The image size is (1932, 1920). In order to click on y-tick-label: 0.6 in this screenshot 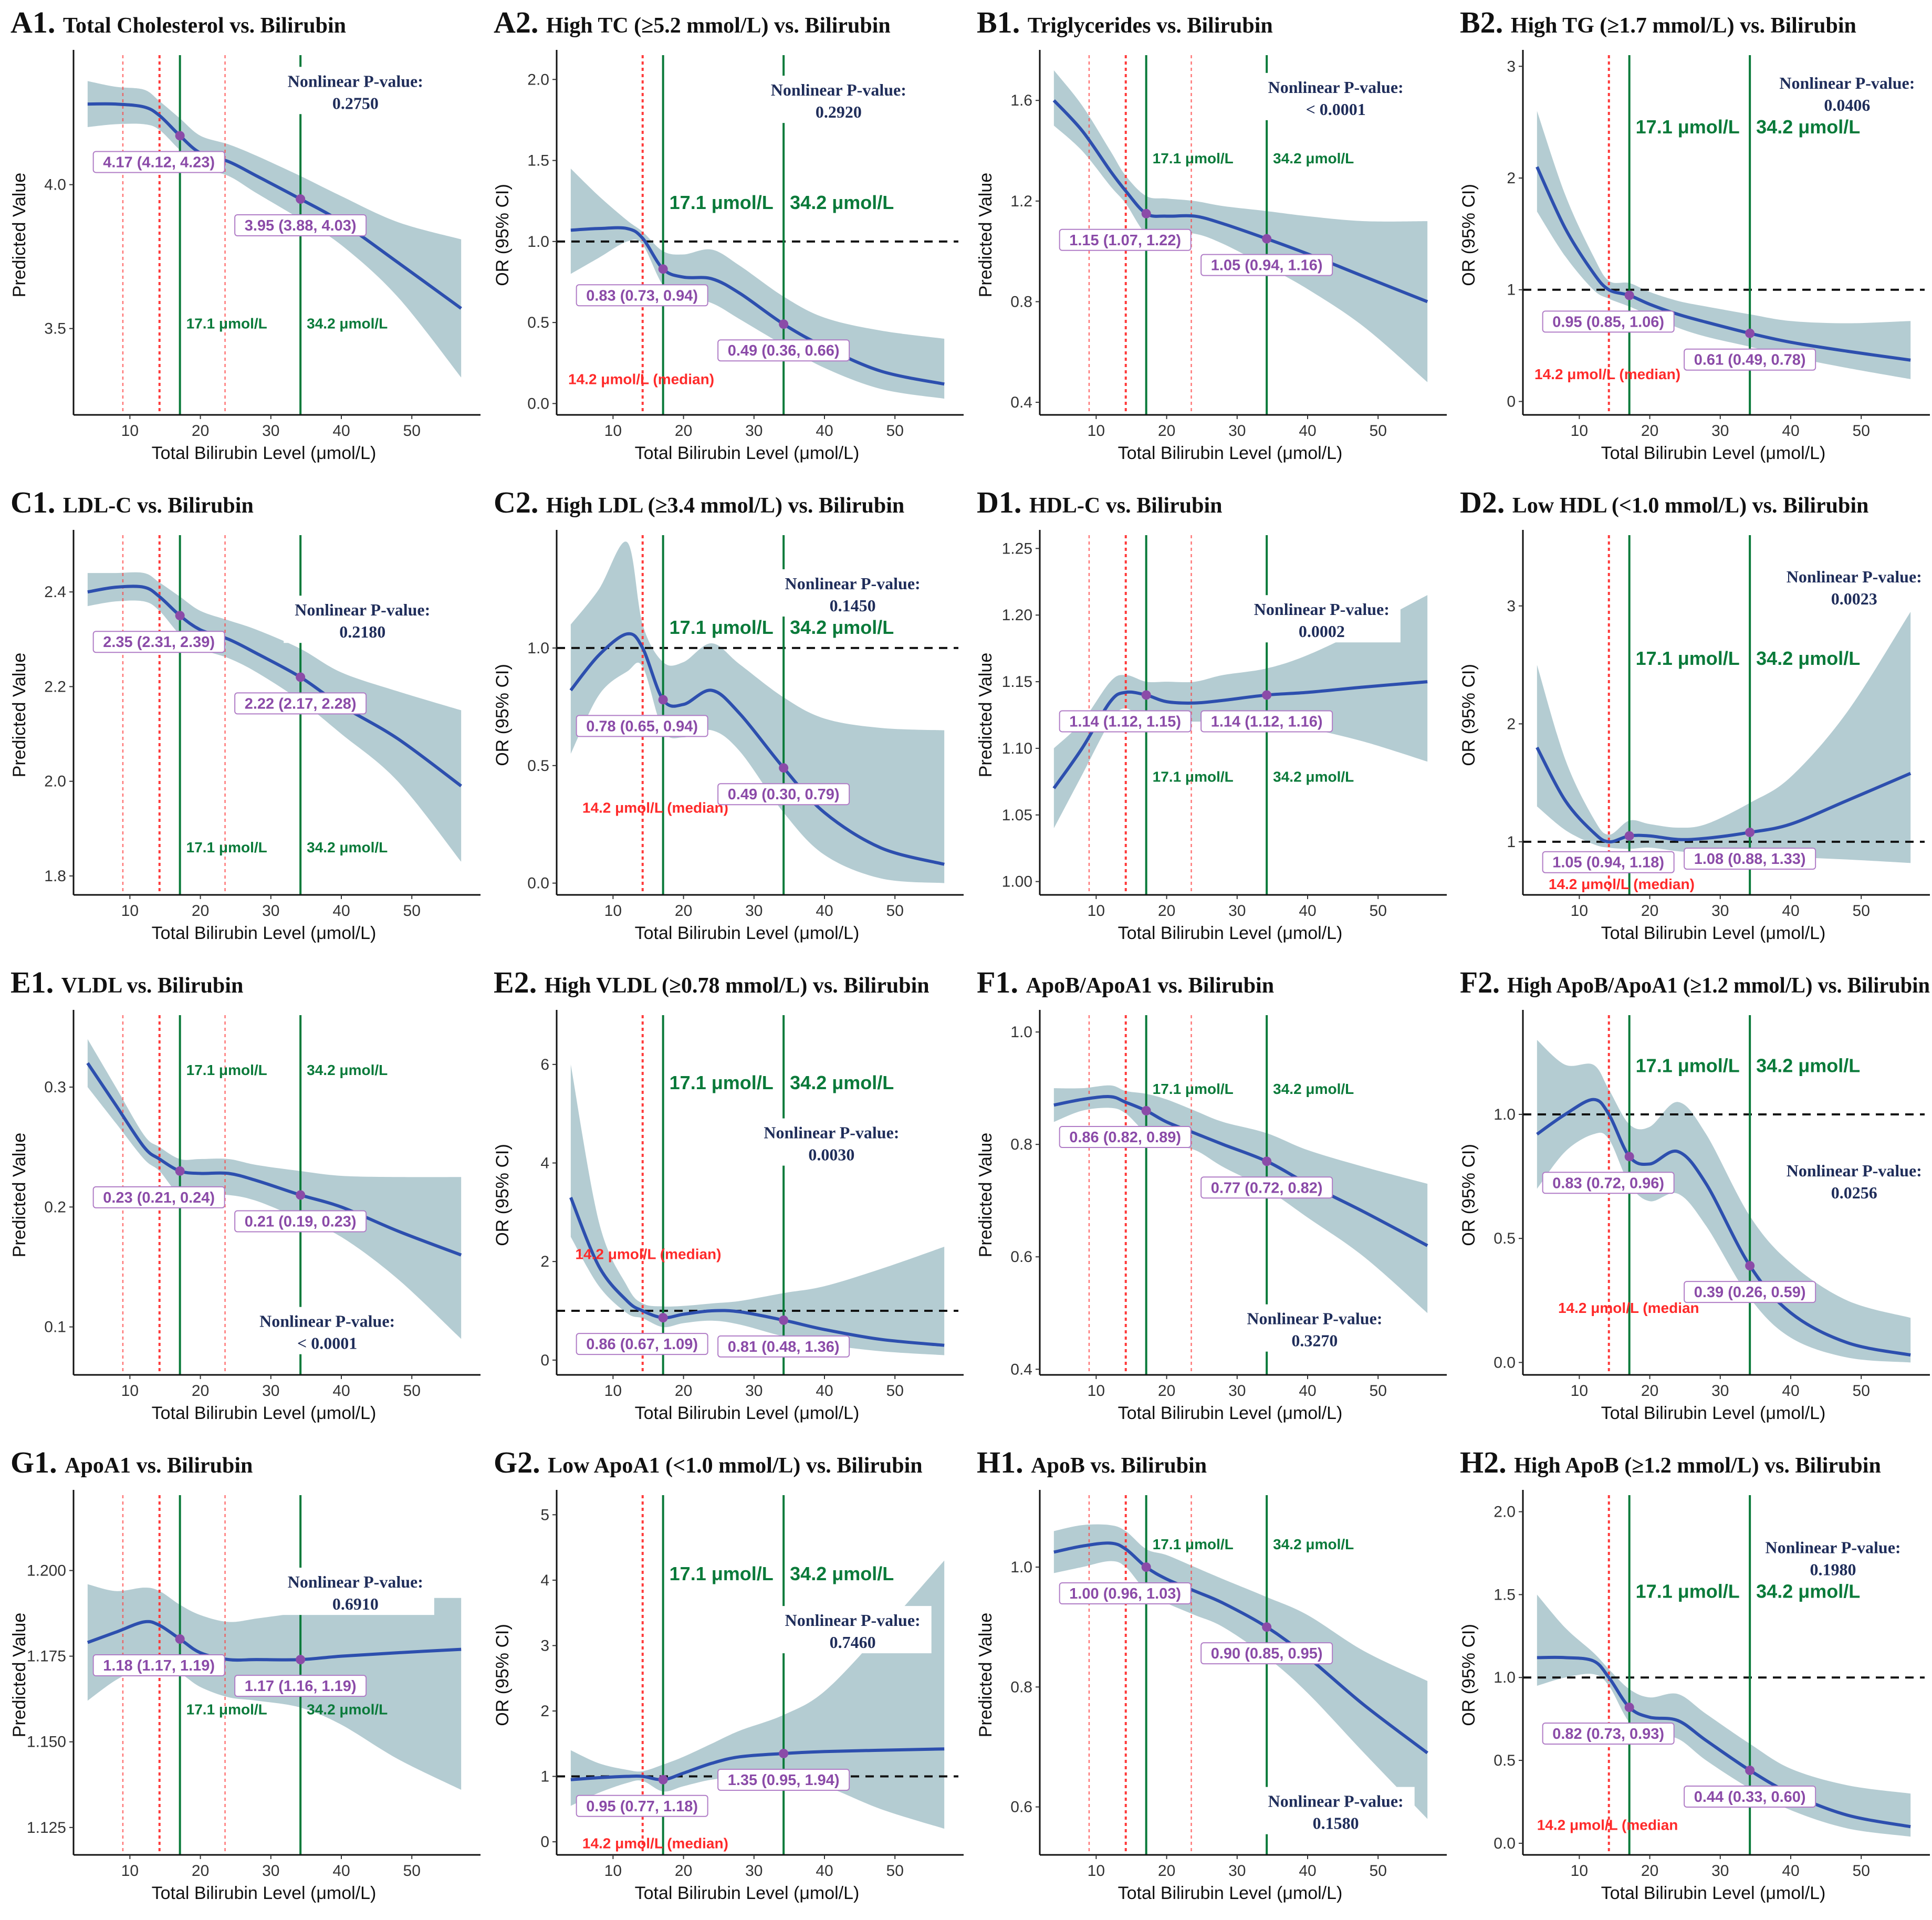, I will do `click(1021, 1807)`.